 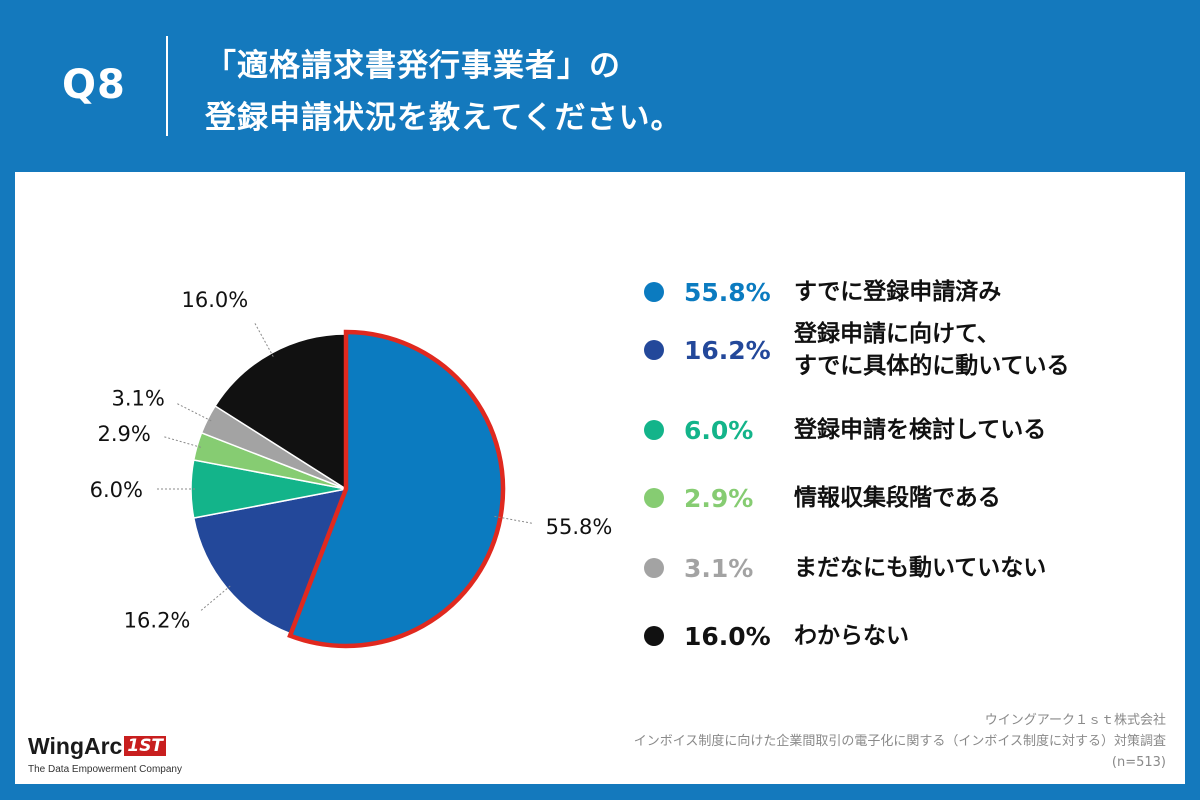 I want to click on brand-mark: 1ST, so click(x=145, y=746).